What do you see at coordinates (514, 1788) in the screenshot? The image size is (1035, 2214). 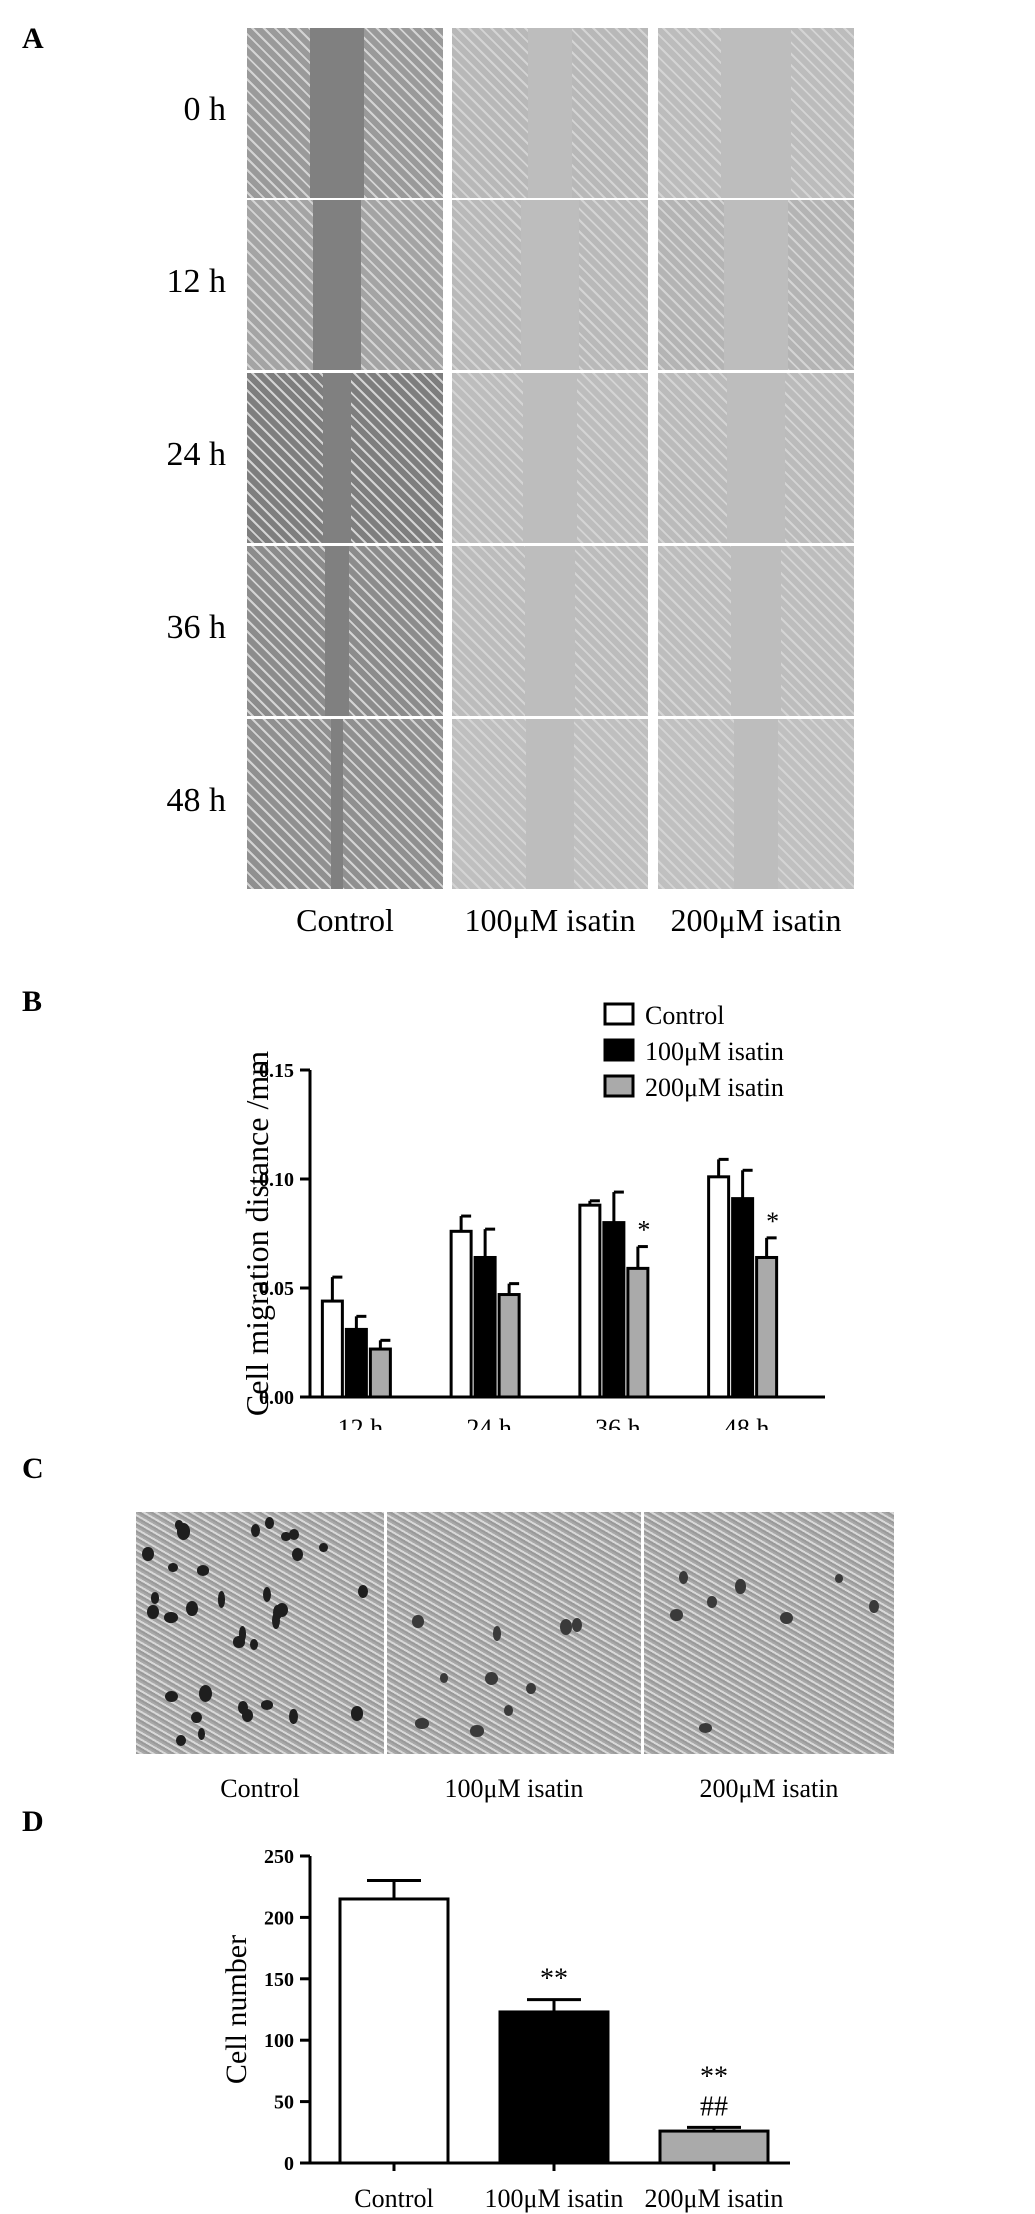 I see `transwell-label: 100μM isatin` at bounding box center [514, 1788].